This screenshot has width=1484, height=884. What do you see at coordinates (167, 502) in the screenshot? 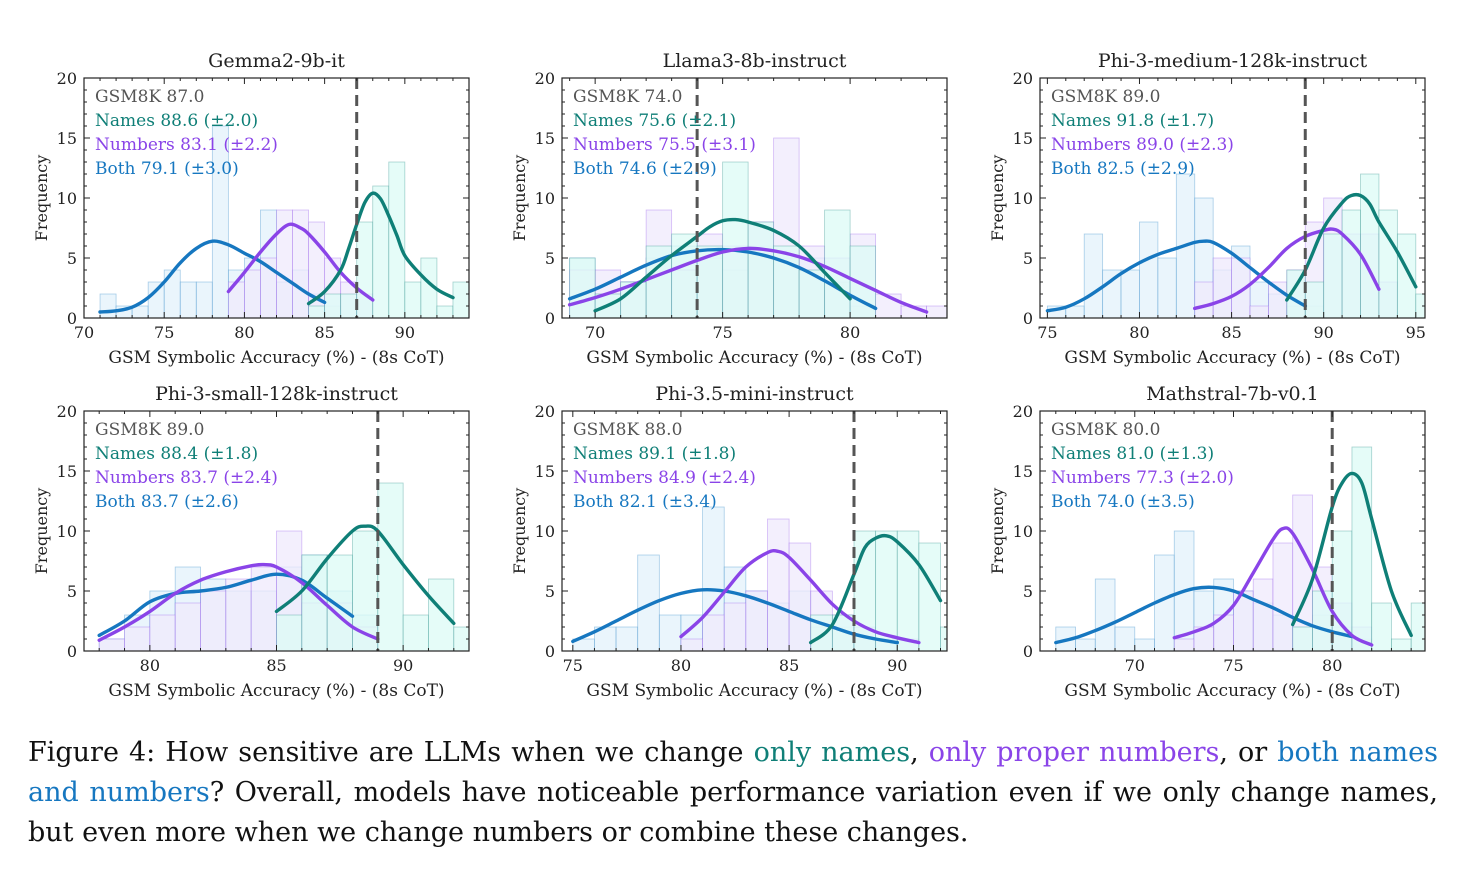
I see `legend-both: Both 83.7 (±2.6)` at bounding box center [167, 502].